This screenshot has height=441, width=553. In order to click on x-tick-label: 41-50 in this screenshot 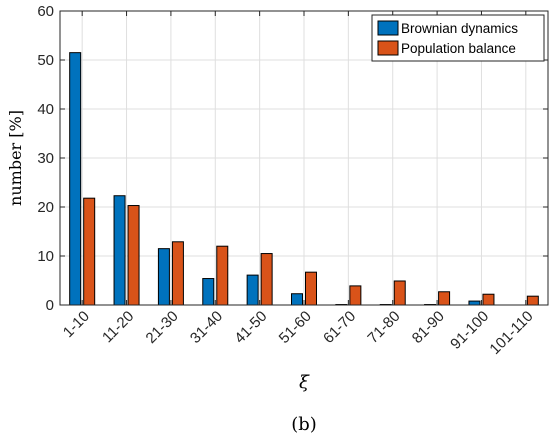, I will do `click(250, 327)`.